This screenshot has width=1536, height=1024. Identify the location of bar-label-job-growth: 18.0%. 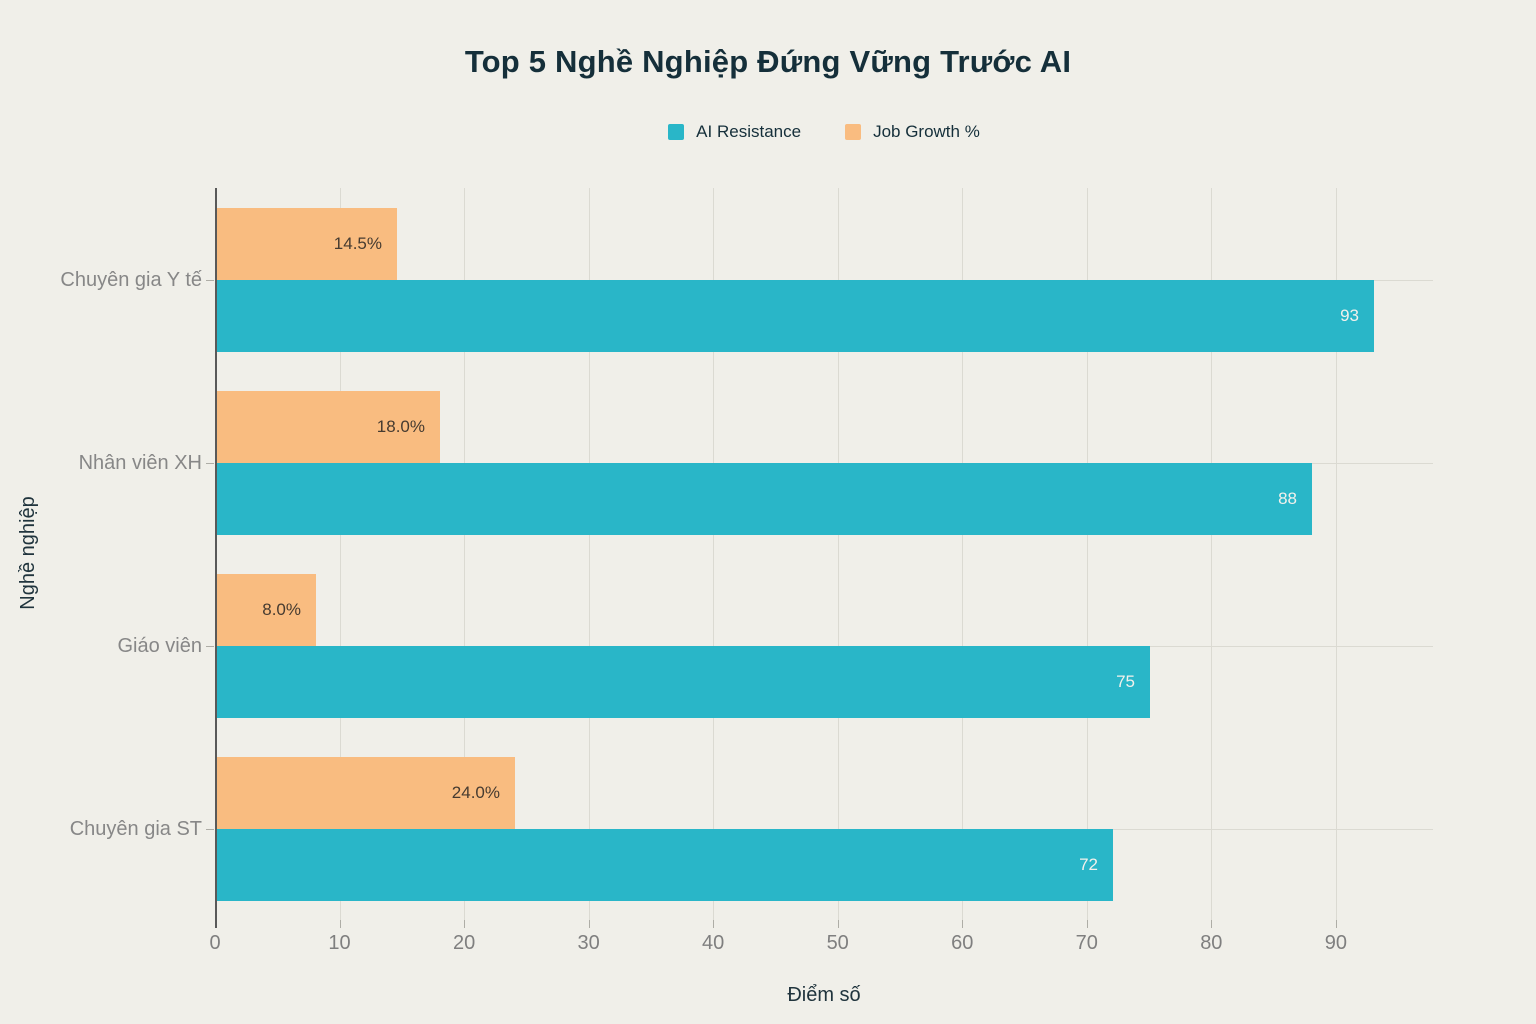
(400, 426).